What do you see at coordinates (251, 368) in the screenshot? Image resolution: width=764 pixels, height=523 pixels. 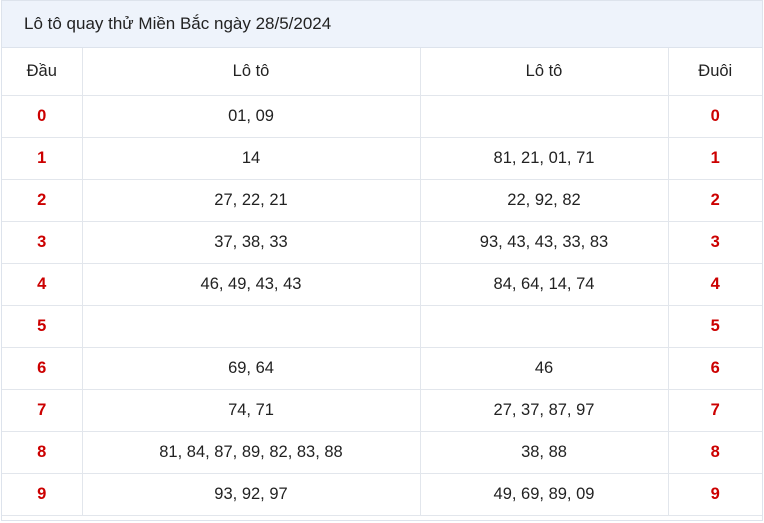 I see `cell-loto-1: 69, 64` at bounding box center [251, 368].